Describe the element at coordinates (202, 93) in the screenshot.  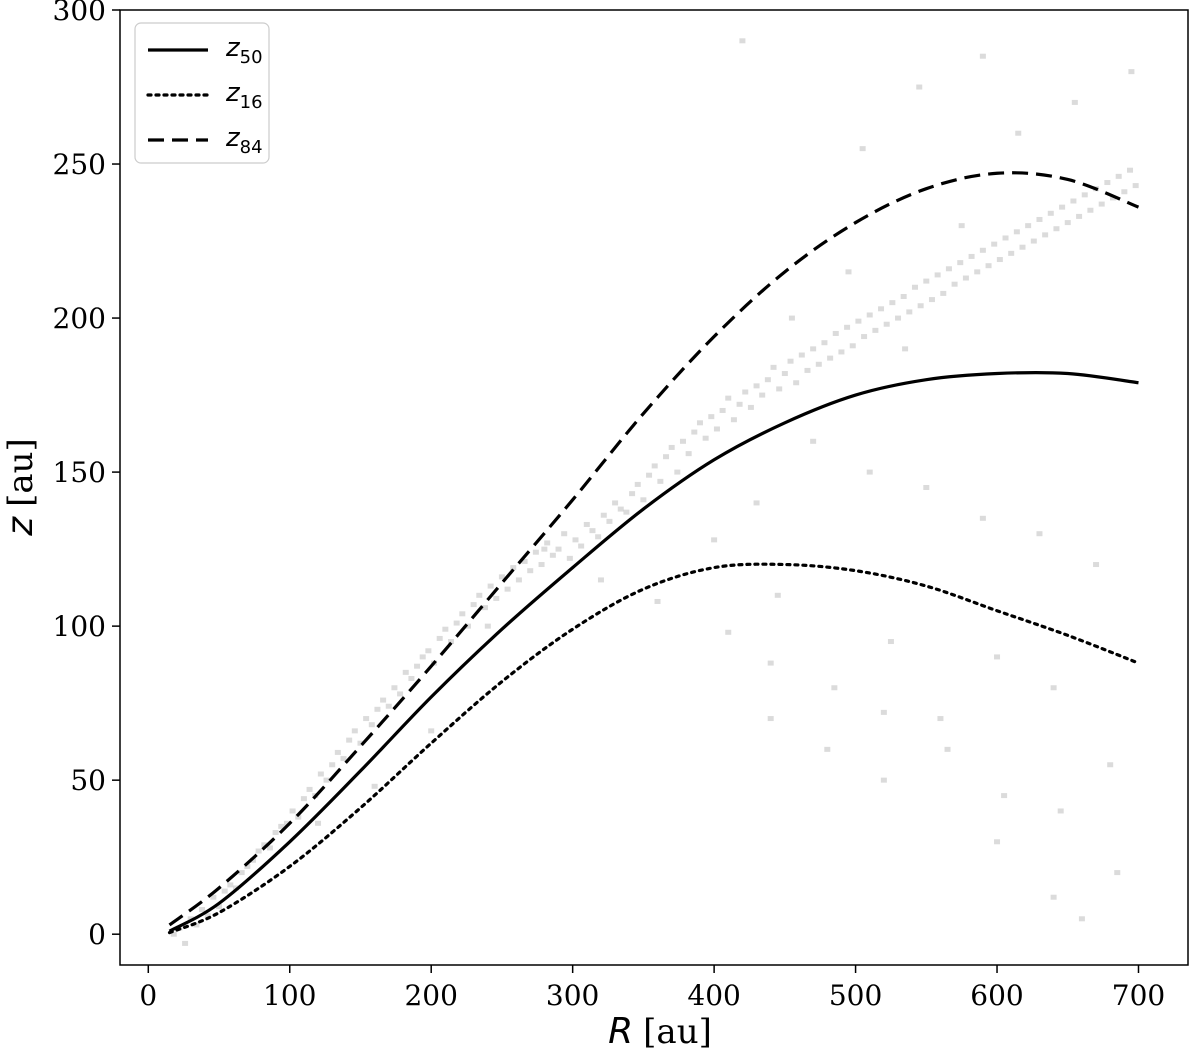
I see `legend-box` at that location.